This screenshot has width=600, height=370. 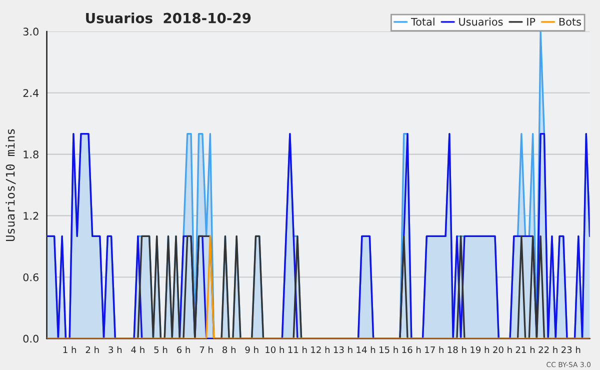 What do you see at coordinates (422, 22) in the screenshot?
I see `legend-label: Total` at bounding box center [422, 22].